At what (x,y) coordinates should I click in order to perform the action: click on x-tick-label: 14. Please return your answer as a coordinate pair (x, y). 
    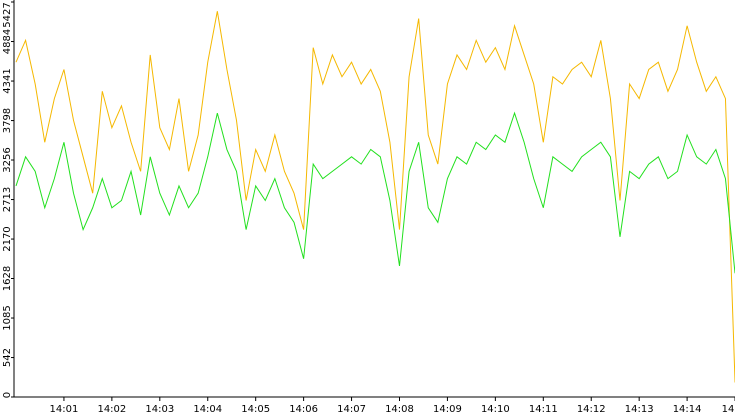
    Looking at the image, I should click on (728, 409).